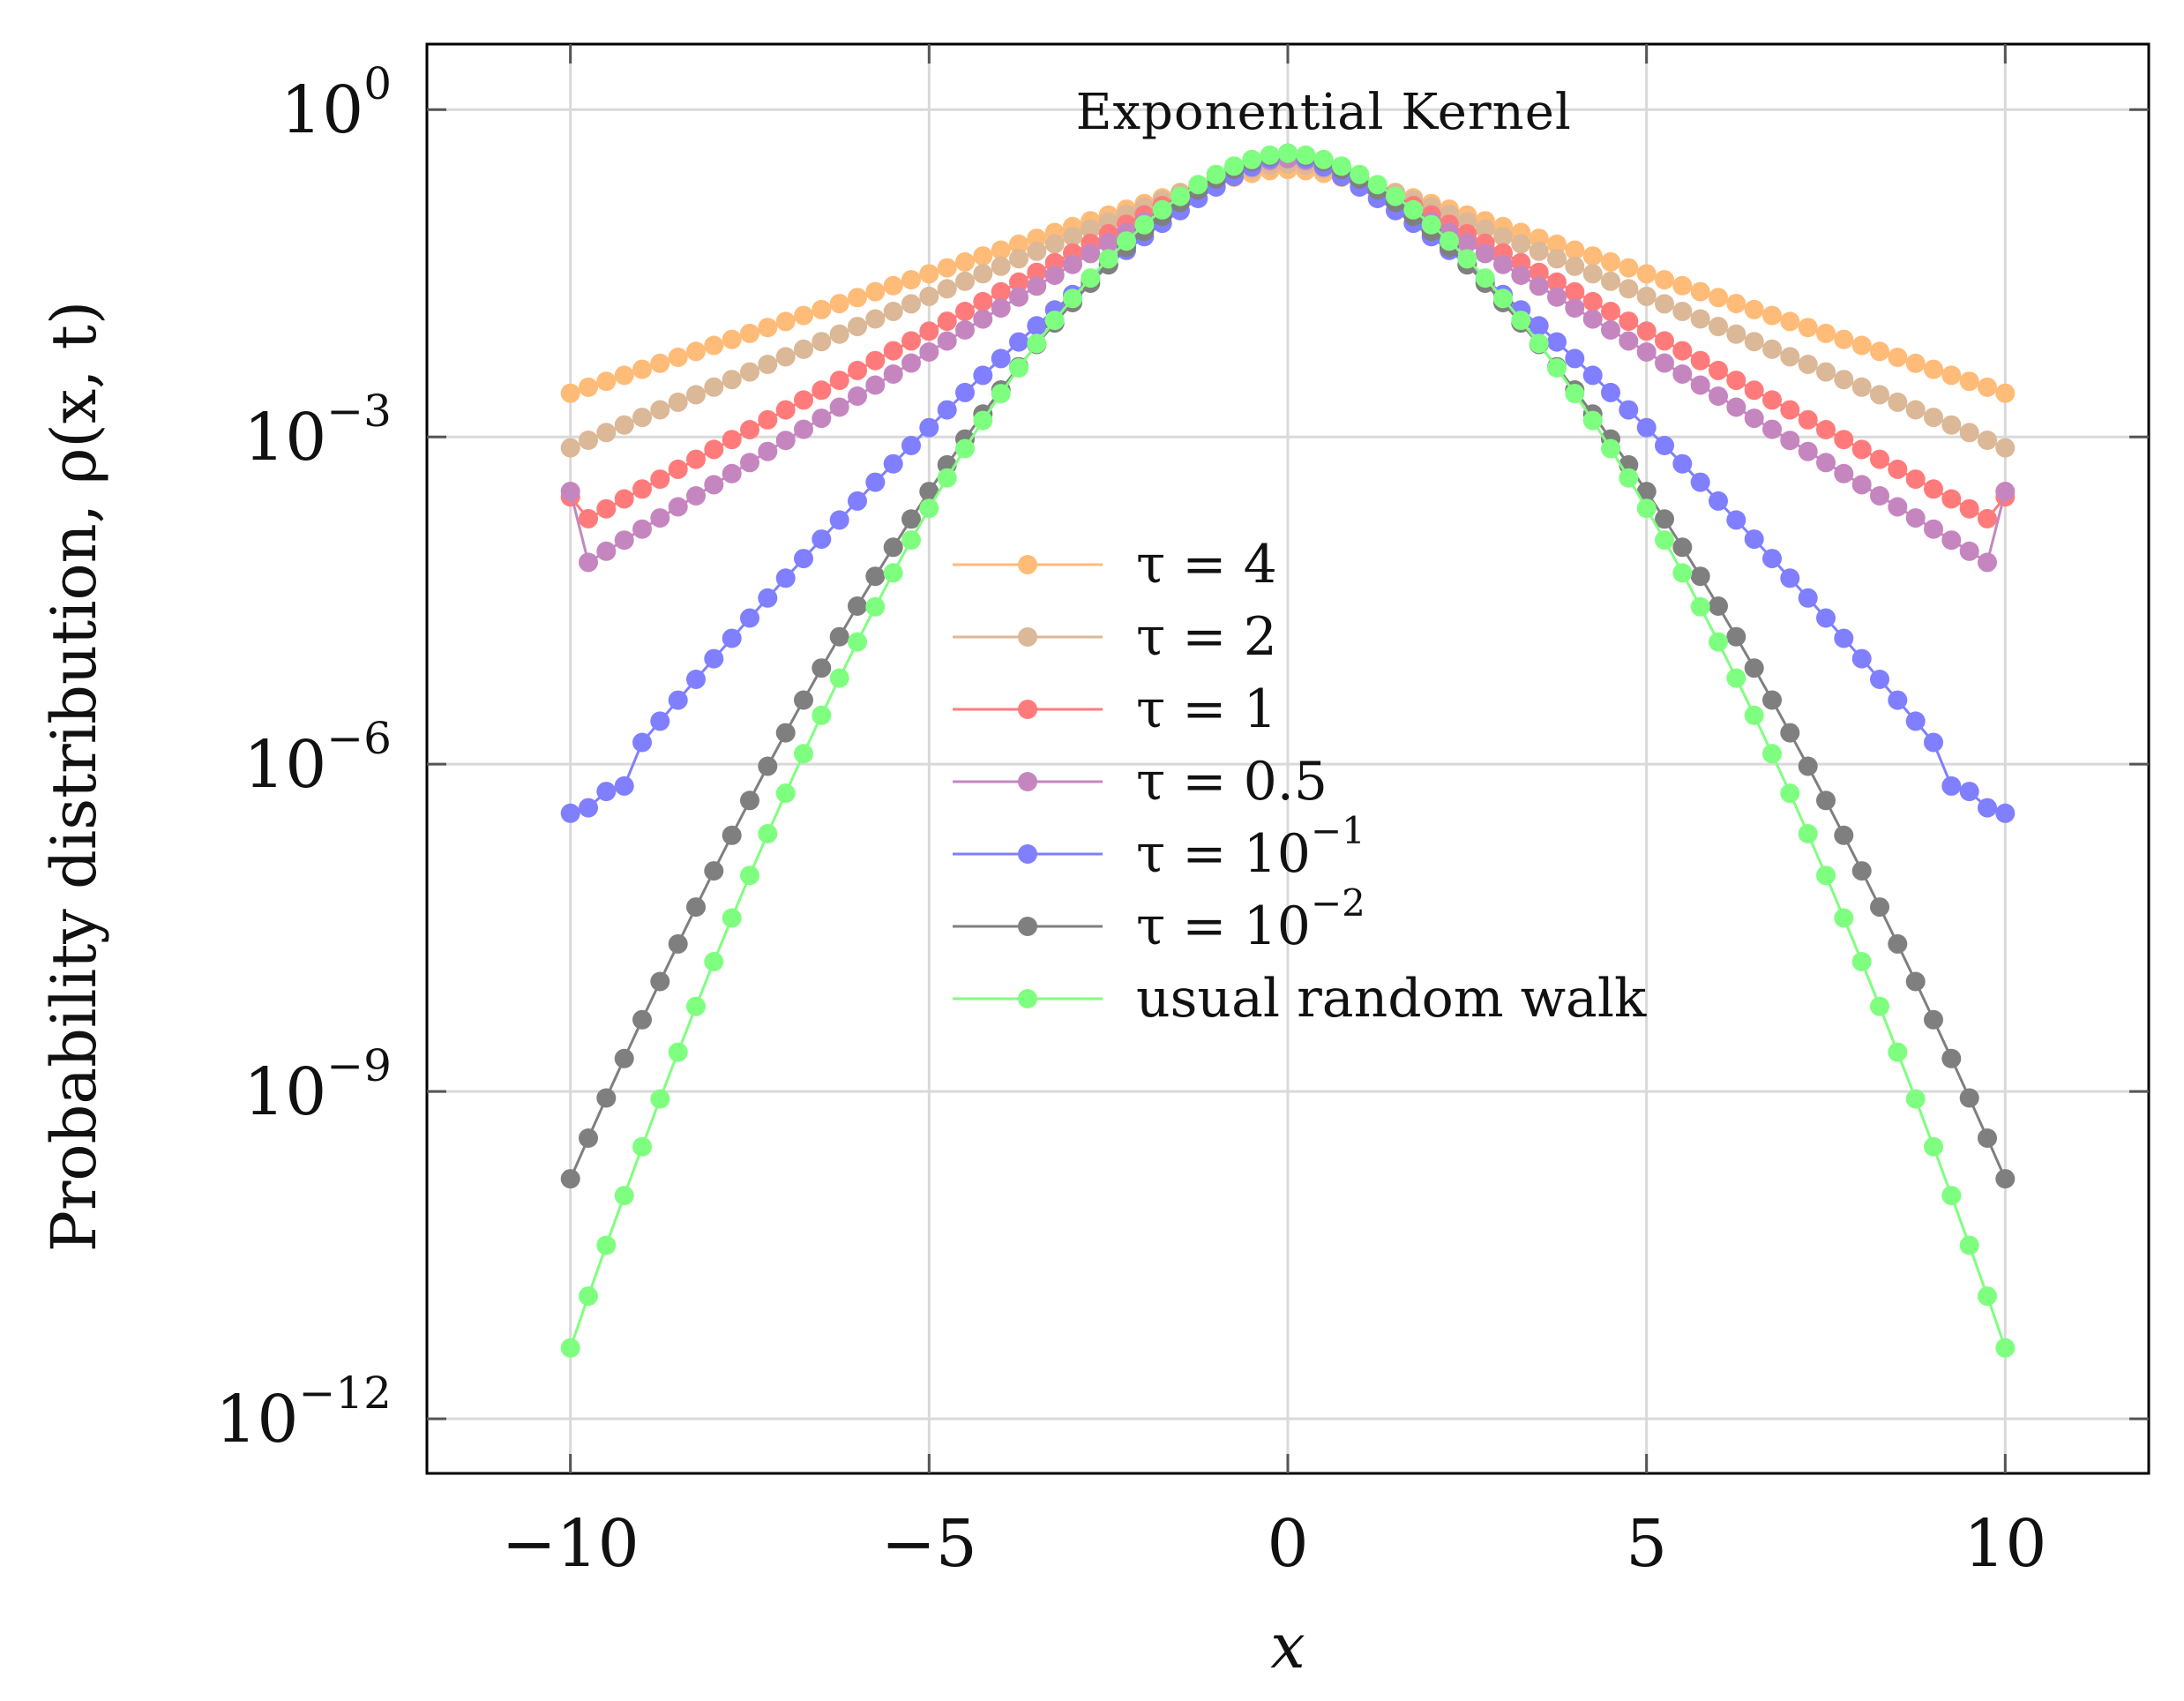  What do you see at coordinates (317, 758) in the screenshot?
I see `y-tick-label: 10⁻⁶` at bounding box center [317, 758].